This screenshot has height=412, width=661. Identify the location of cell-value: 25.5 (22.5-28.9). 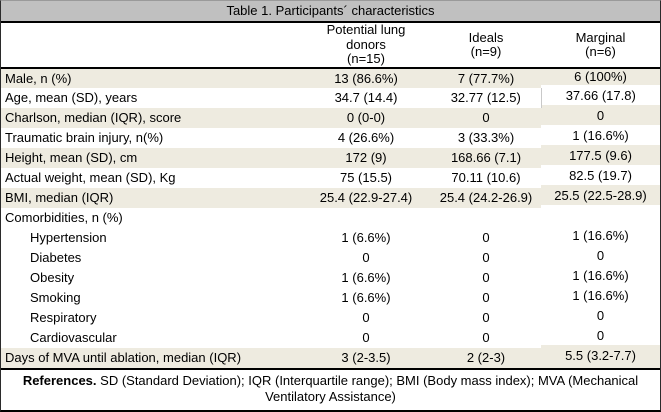
(600, 198).